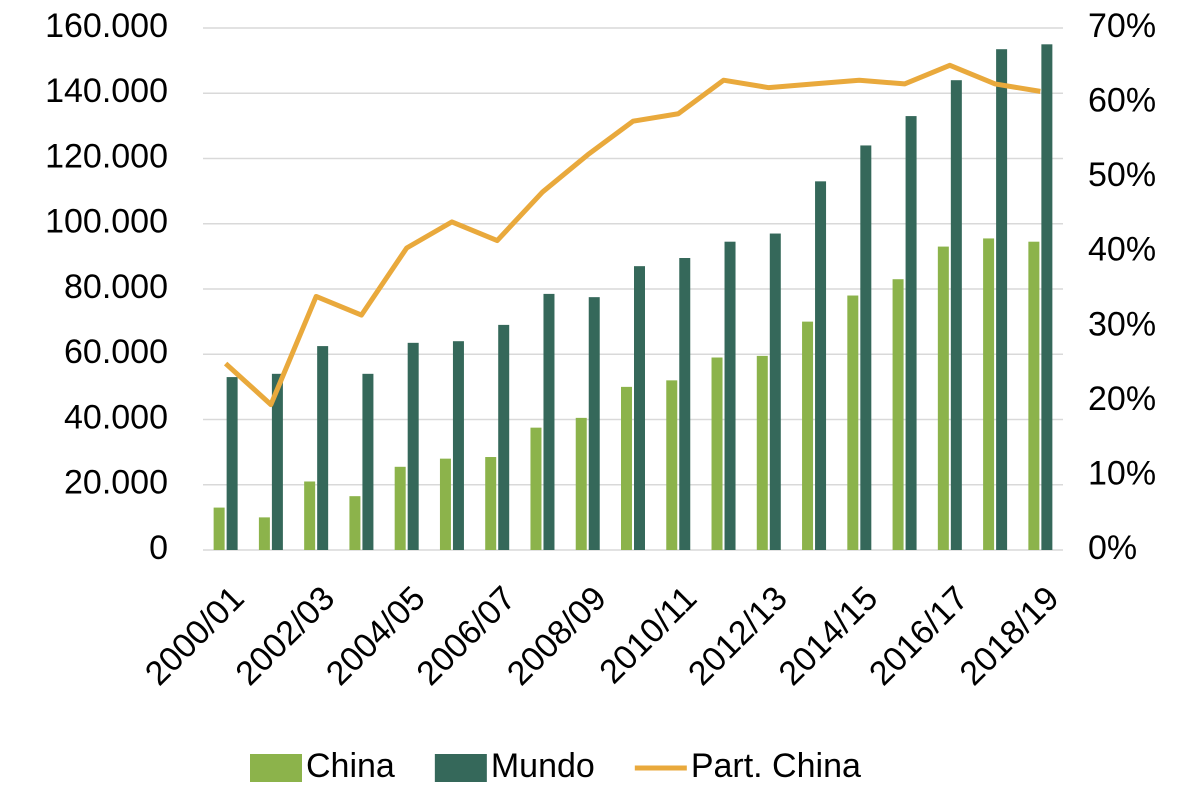 Image resolution: width=1193 pixels, height=791 pixels. What do you see at coordinates (285, 636) in the screenshot?
I see `x-tick-label: 2002/03` at bounding box center [285, 636].